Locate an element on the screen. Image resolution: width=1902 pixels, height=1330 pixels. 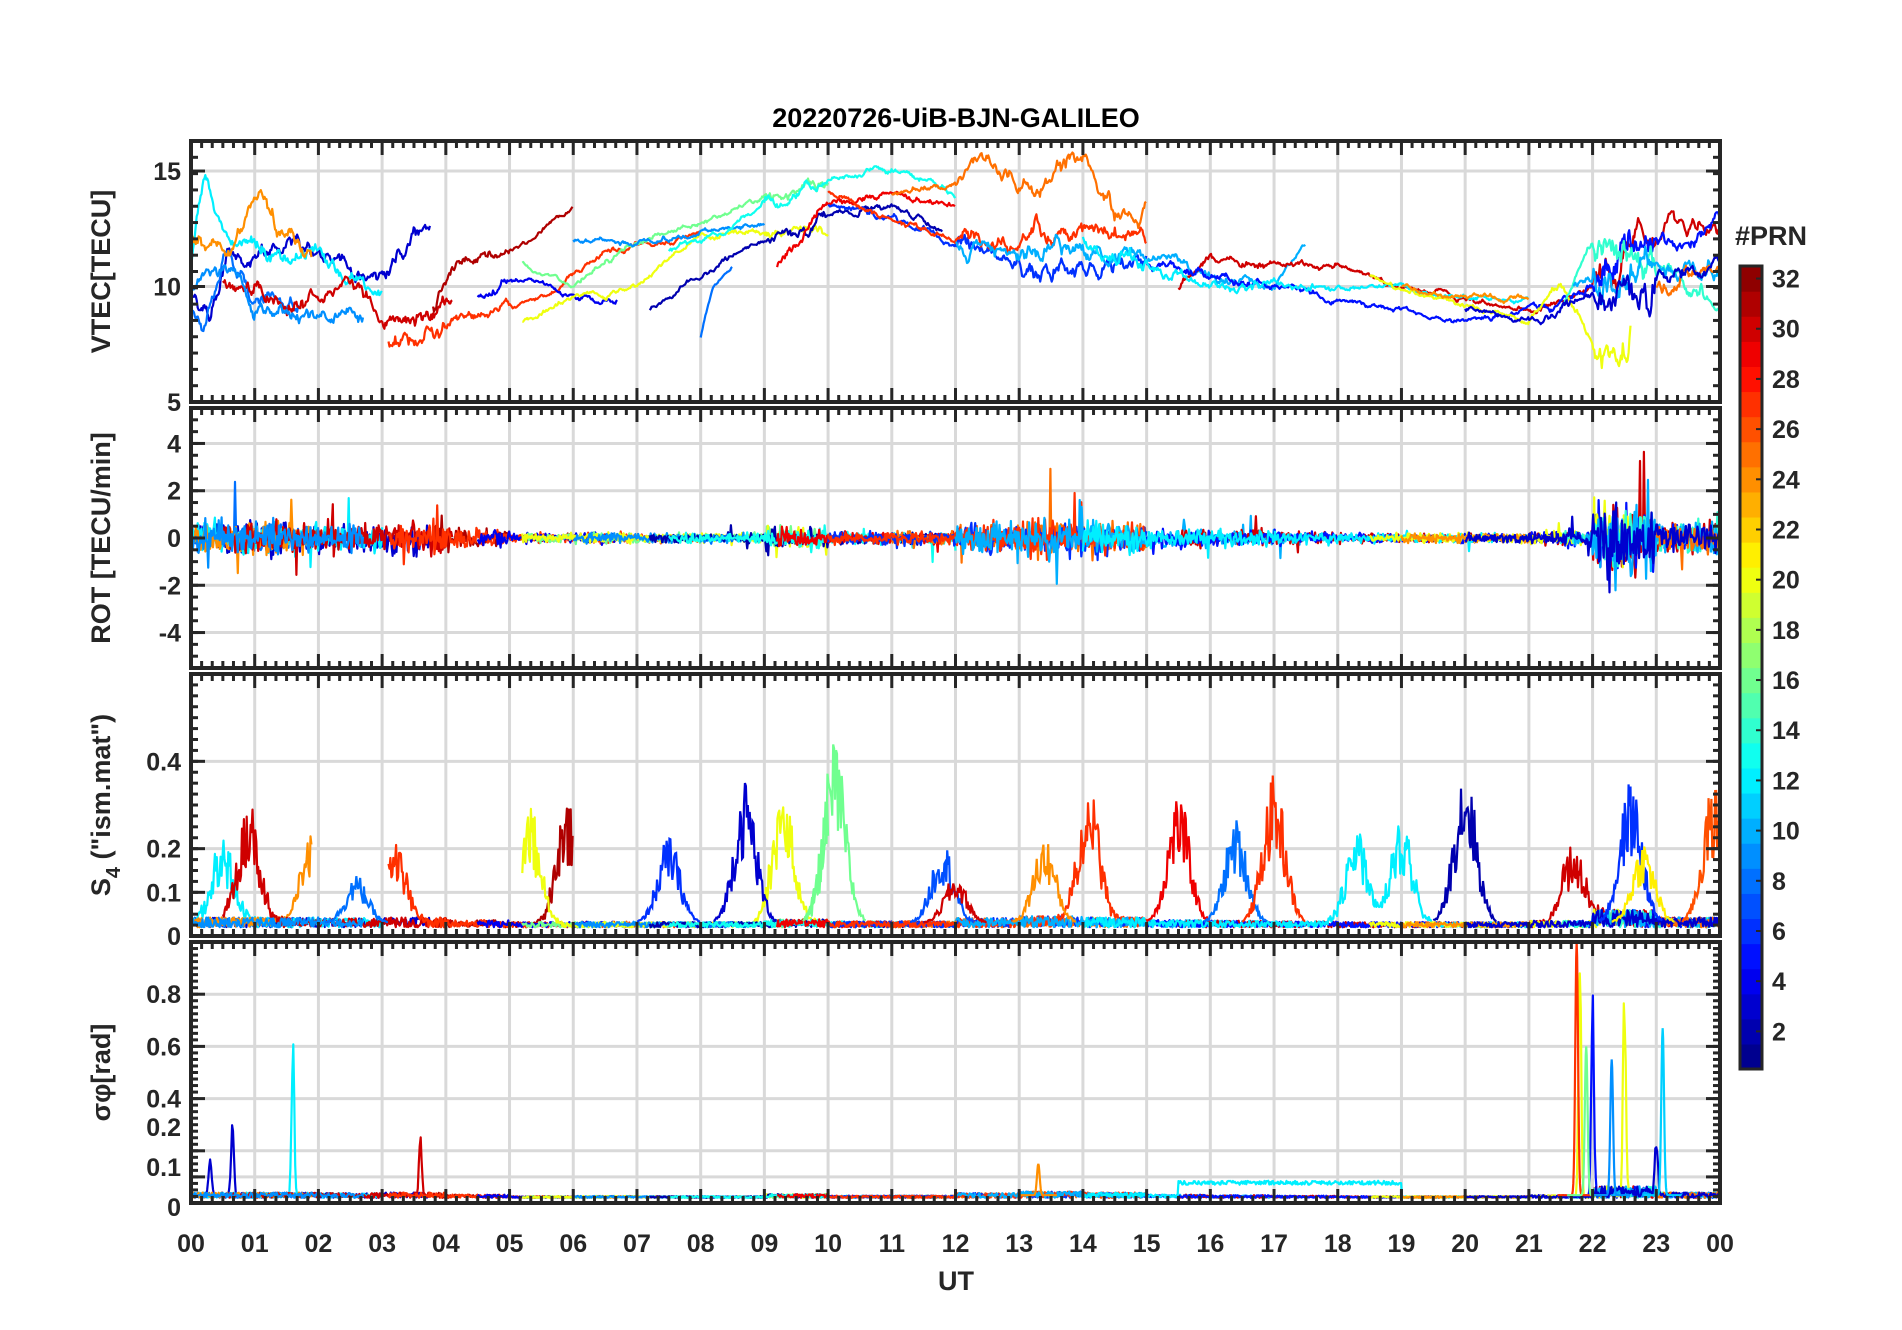
y-tick-label: 0.6 is located at coordinates (163, 1047).